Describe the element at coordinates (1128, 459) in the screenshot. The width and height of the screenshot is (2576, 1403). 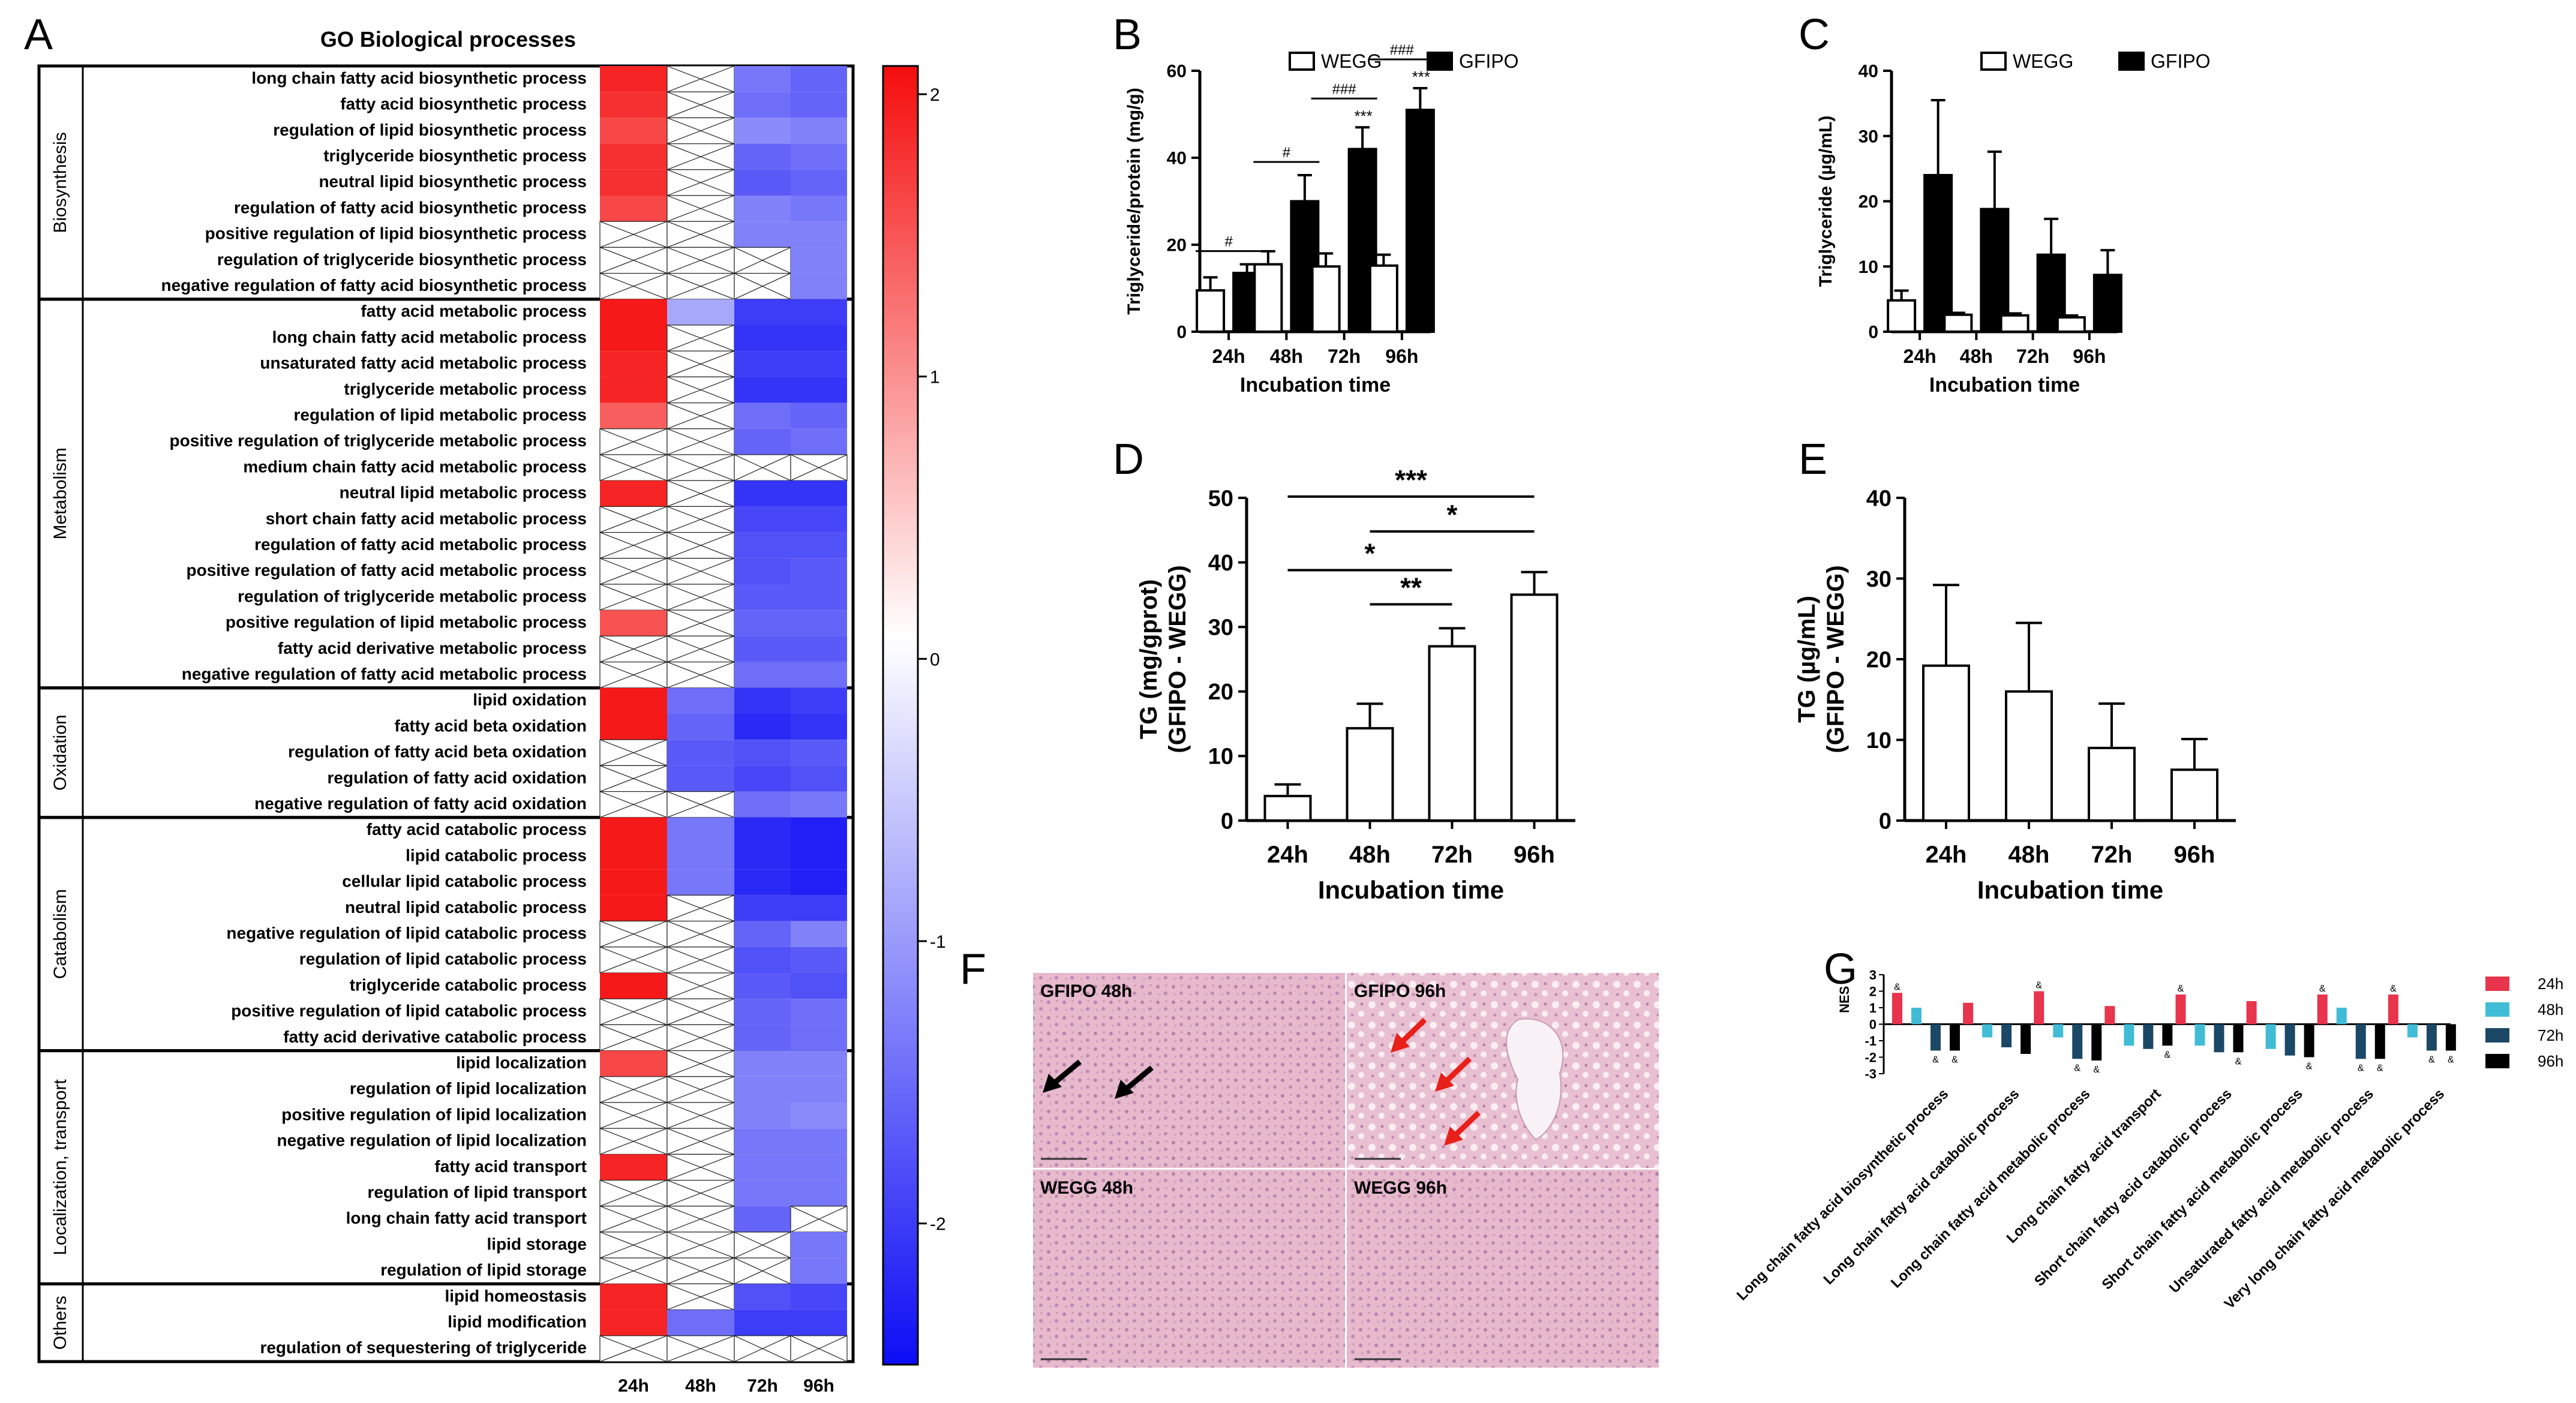
I see `panel-label-d: D` at that location.